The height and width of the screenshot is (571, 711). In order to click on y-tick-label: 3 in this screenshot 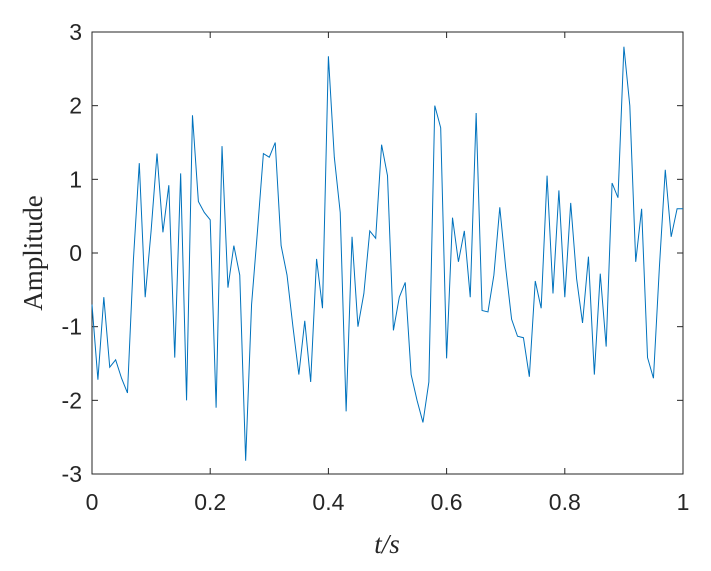, I will do `click(75, 32)`.